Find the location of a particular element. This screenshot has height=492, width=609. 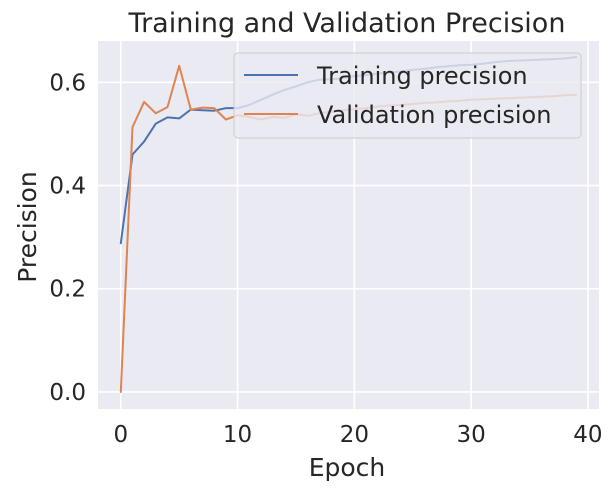

legend: Training precision Validation precision is located at coordinates (407, 95).